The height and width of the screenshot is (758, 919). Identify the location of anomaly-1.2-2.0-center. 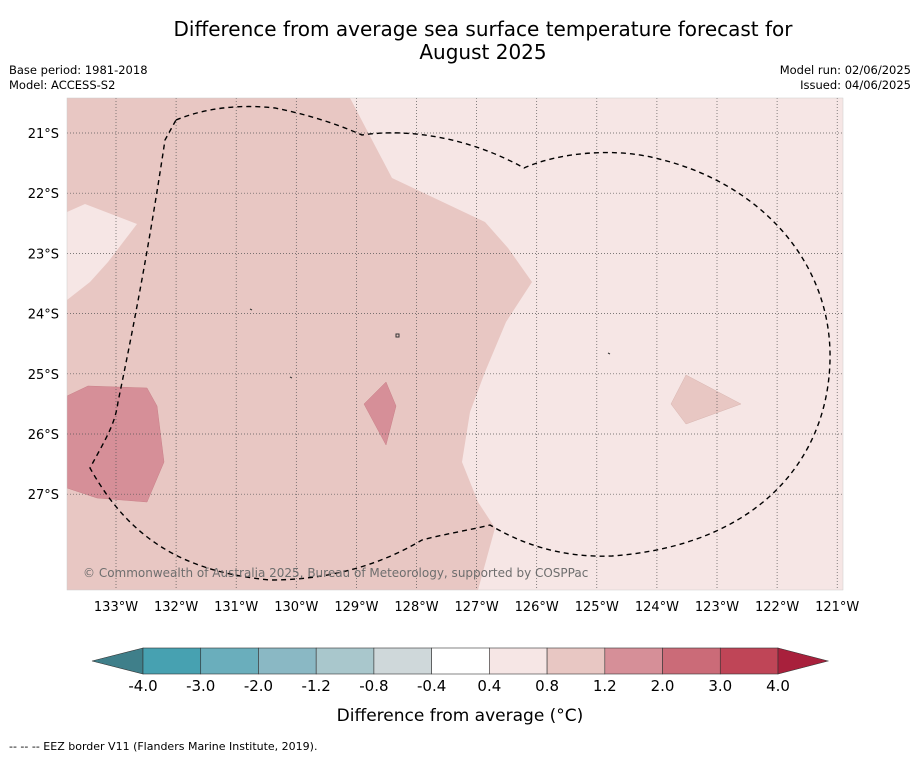
(380, 413).